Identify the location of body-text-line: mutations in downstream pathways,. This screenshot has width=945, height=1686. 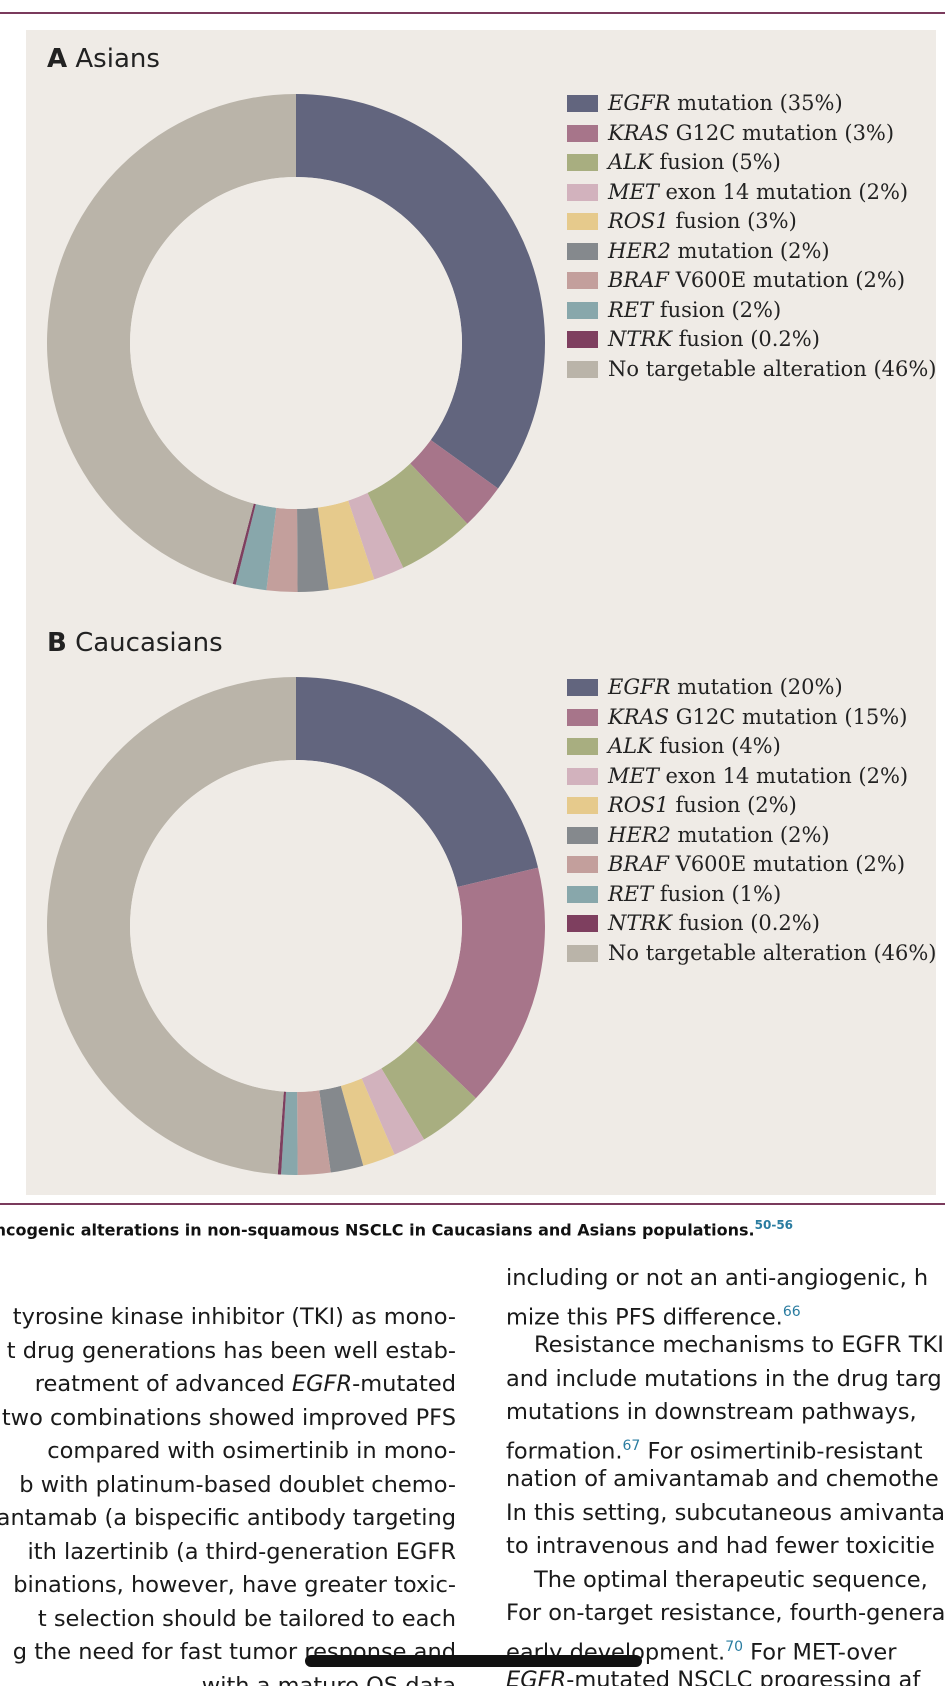
(711, 1412).